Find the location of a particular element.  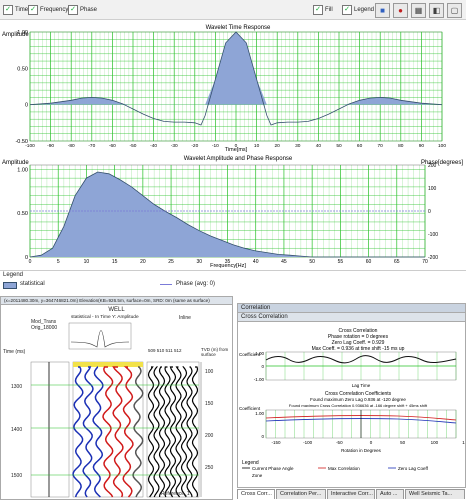

rot-xtick: 0 is located at coordinates (371, 442).